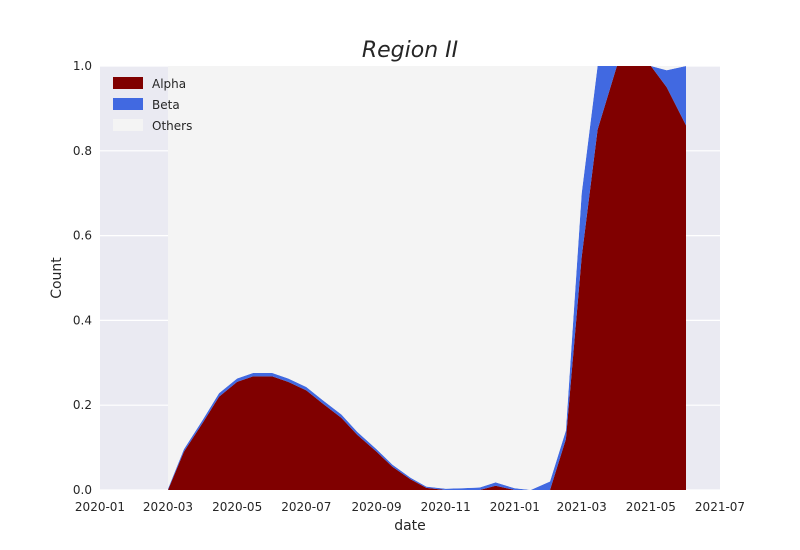  I want to click on x-tick-label: 2021-05, so click(651, 507).